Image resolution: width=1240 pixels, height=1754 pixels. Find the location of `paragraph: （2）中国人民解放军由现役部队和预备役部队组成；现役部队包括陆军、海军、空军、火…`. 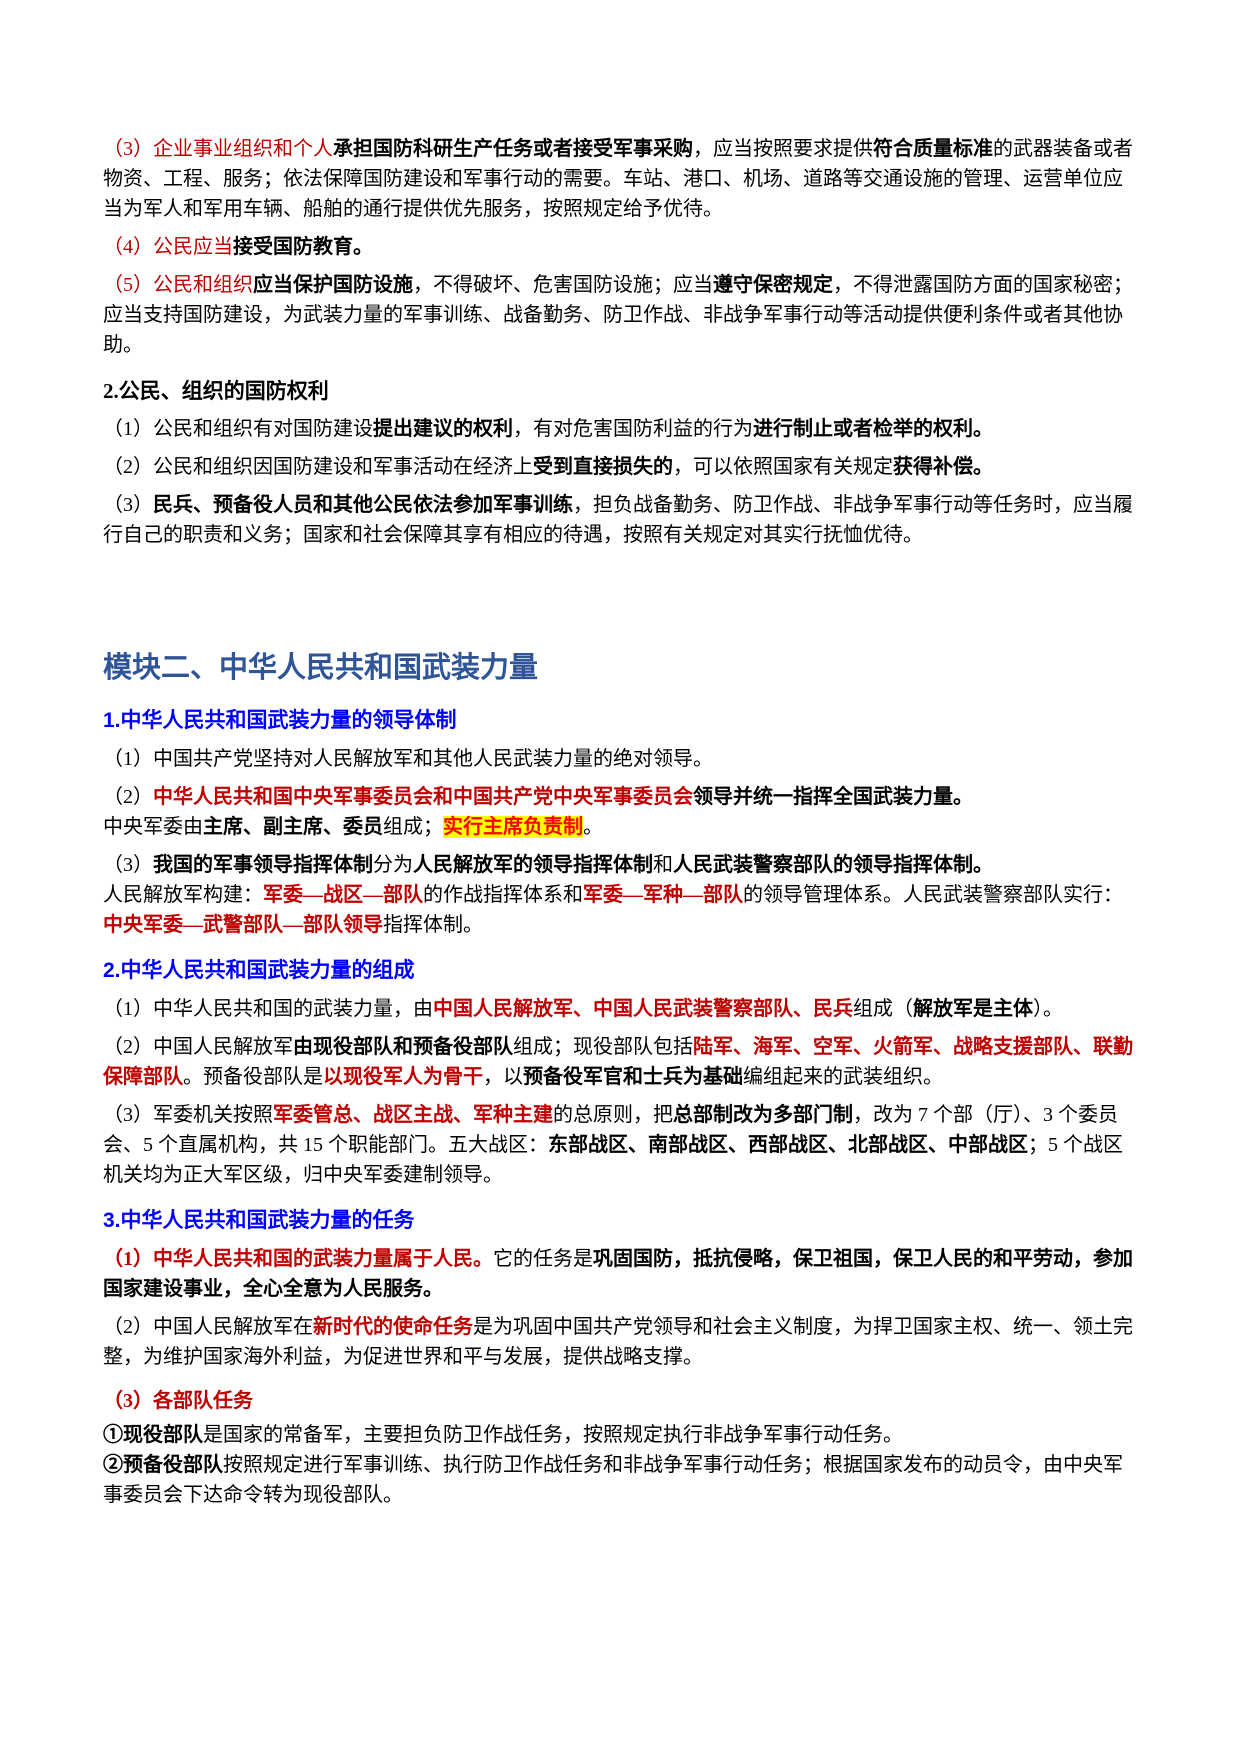

paragraph: （2）中国人民解放军由现役部队和预备役部队组成；现役部队包括陆军、海军、空军、火… is located at coordinates (620, 1062).